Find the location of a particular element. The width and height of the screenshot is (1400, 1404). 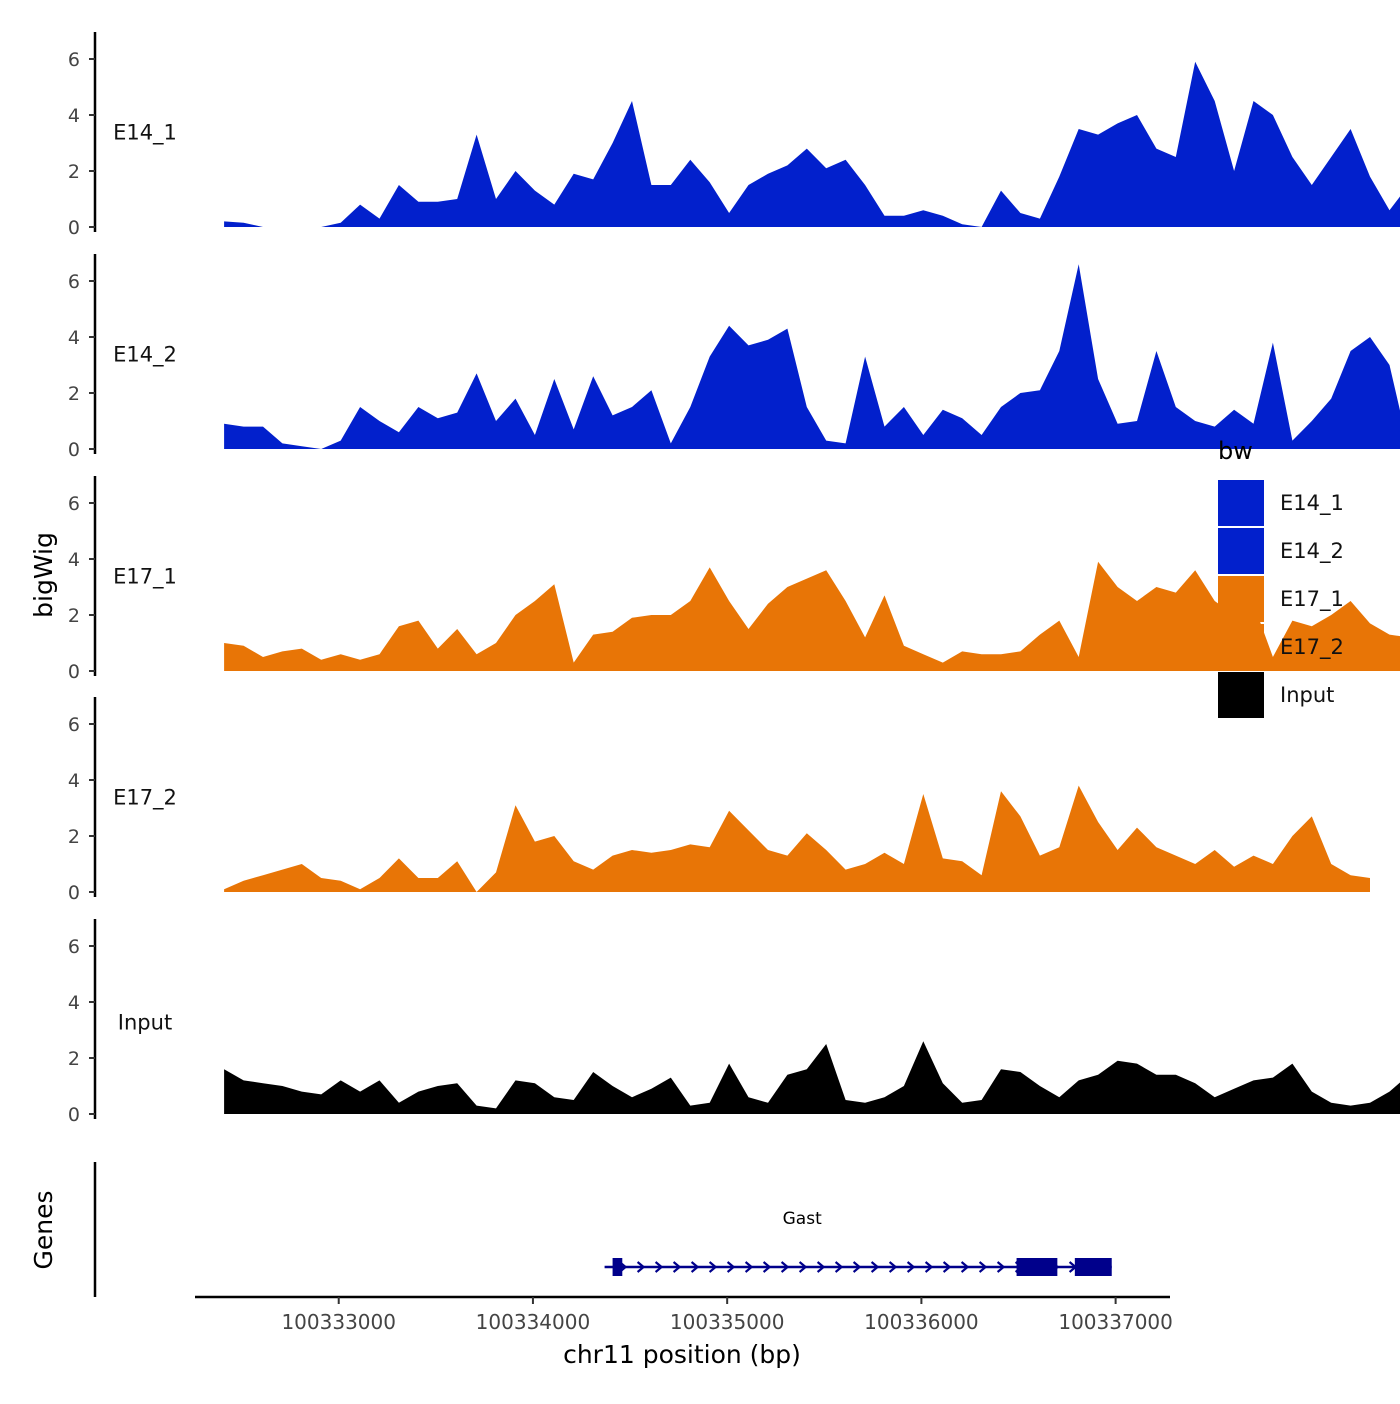

gene-track-label: Genes is located at coordinates (43, 1229).